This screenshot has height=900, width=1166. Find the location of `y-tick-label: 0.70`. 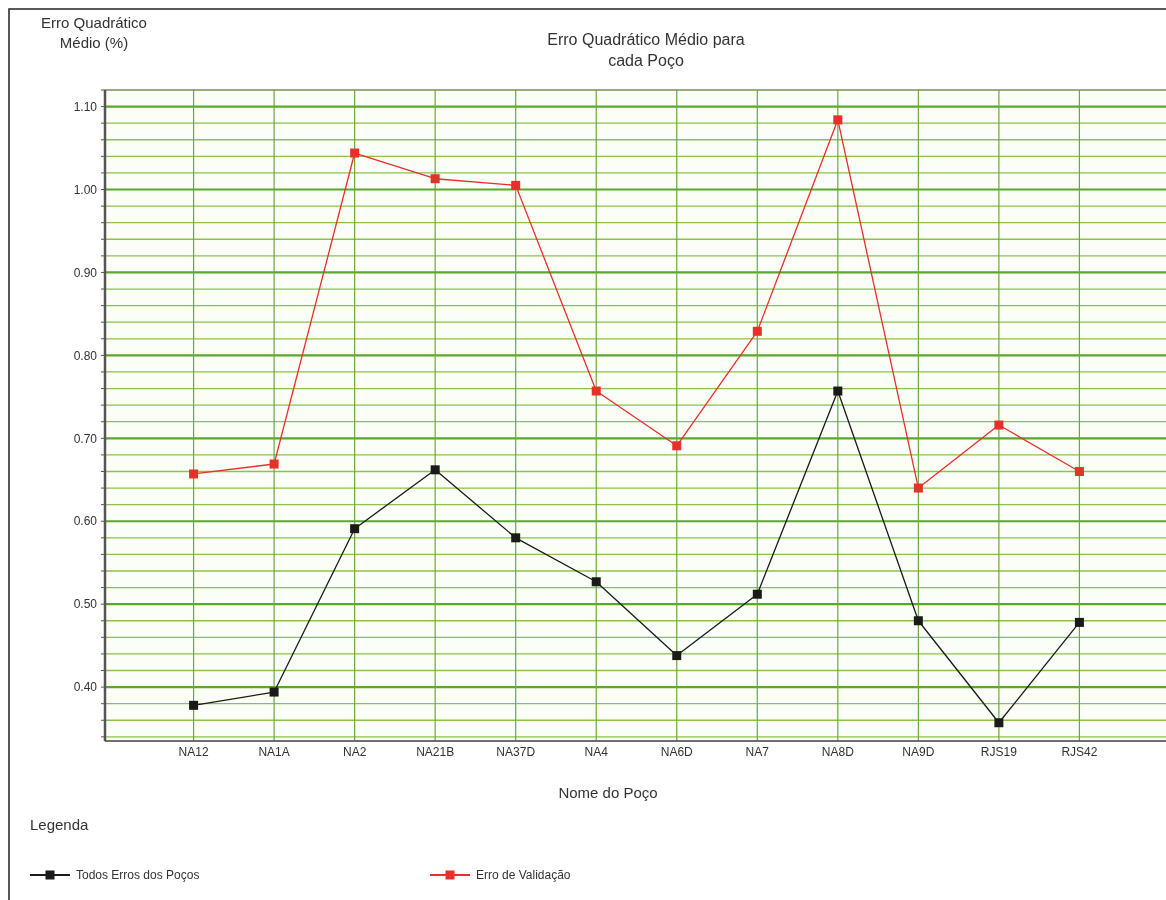

y-tick-label: 0.70 is located at coordinates (85, 438).